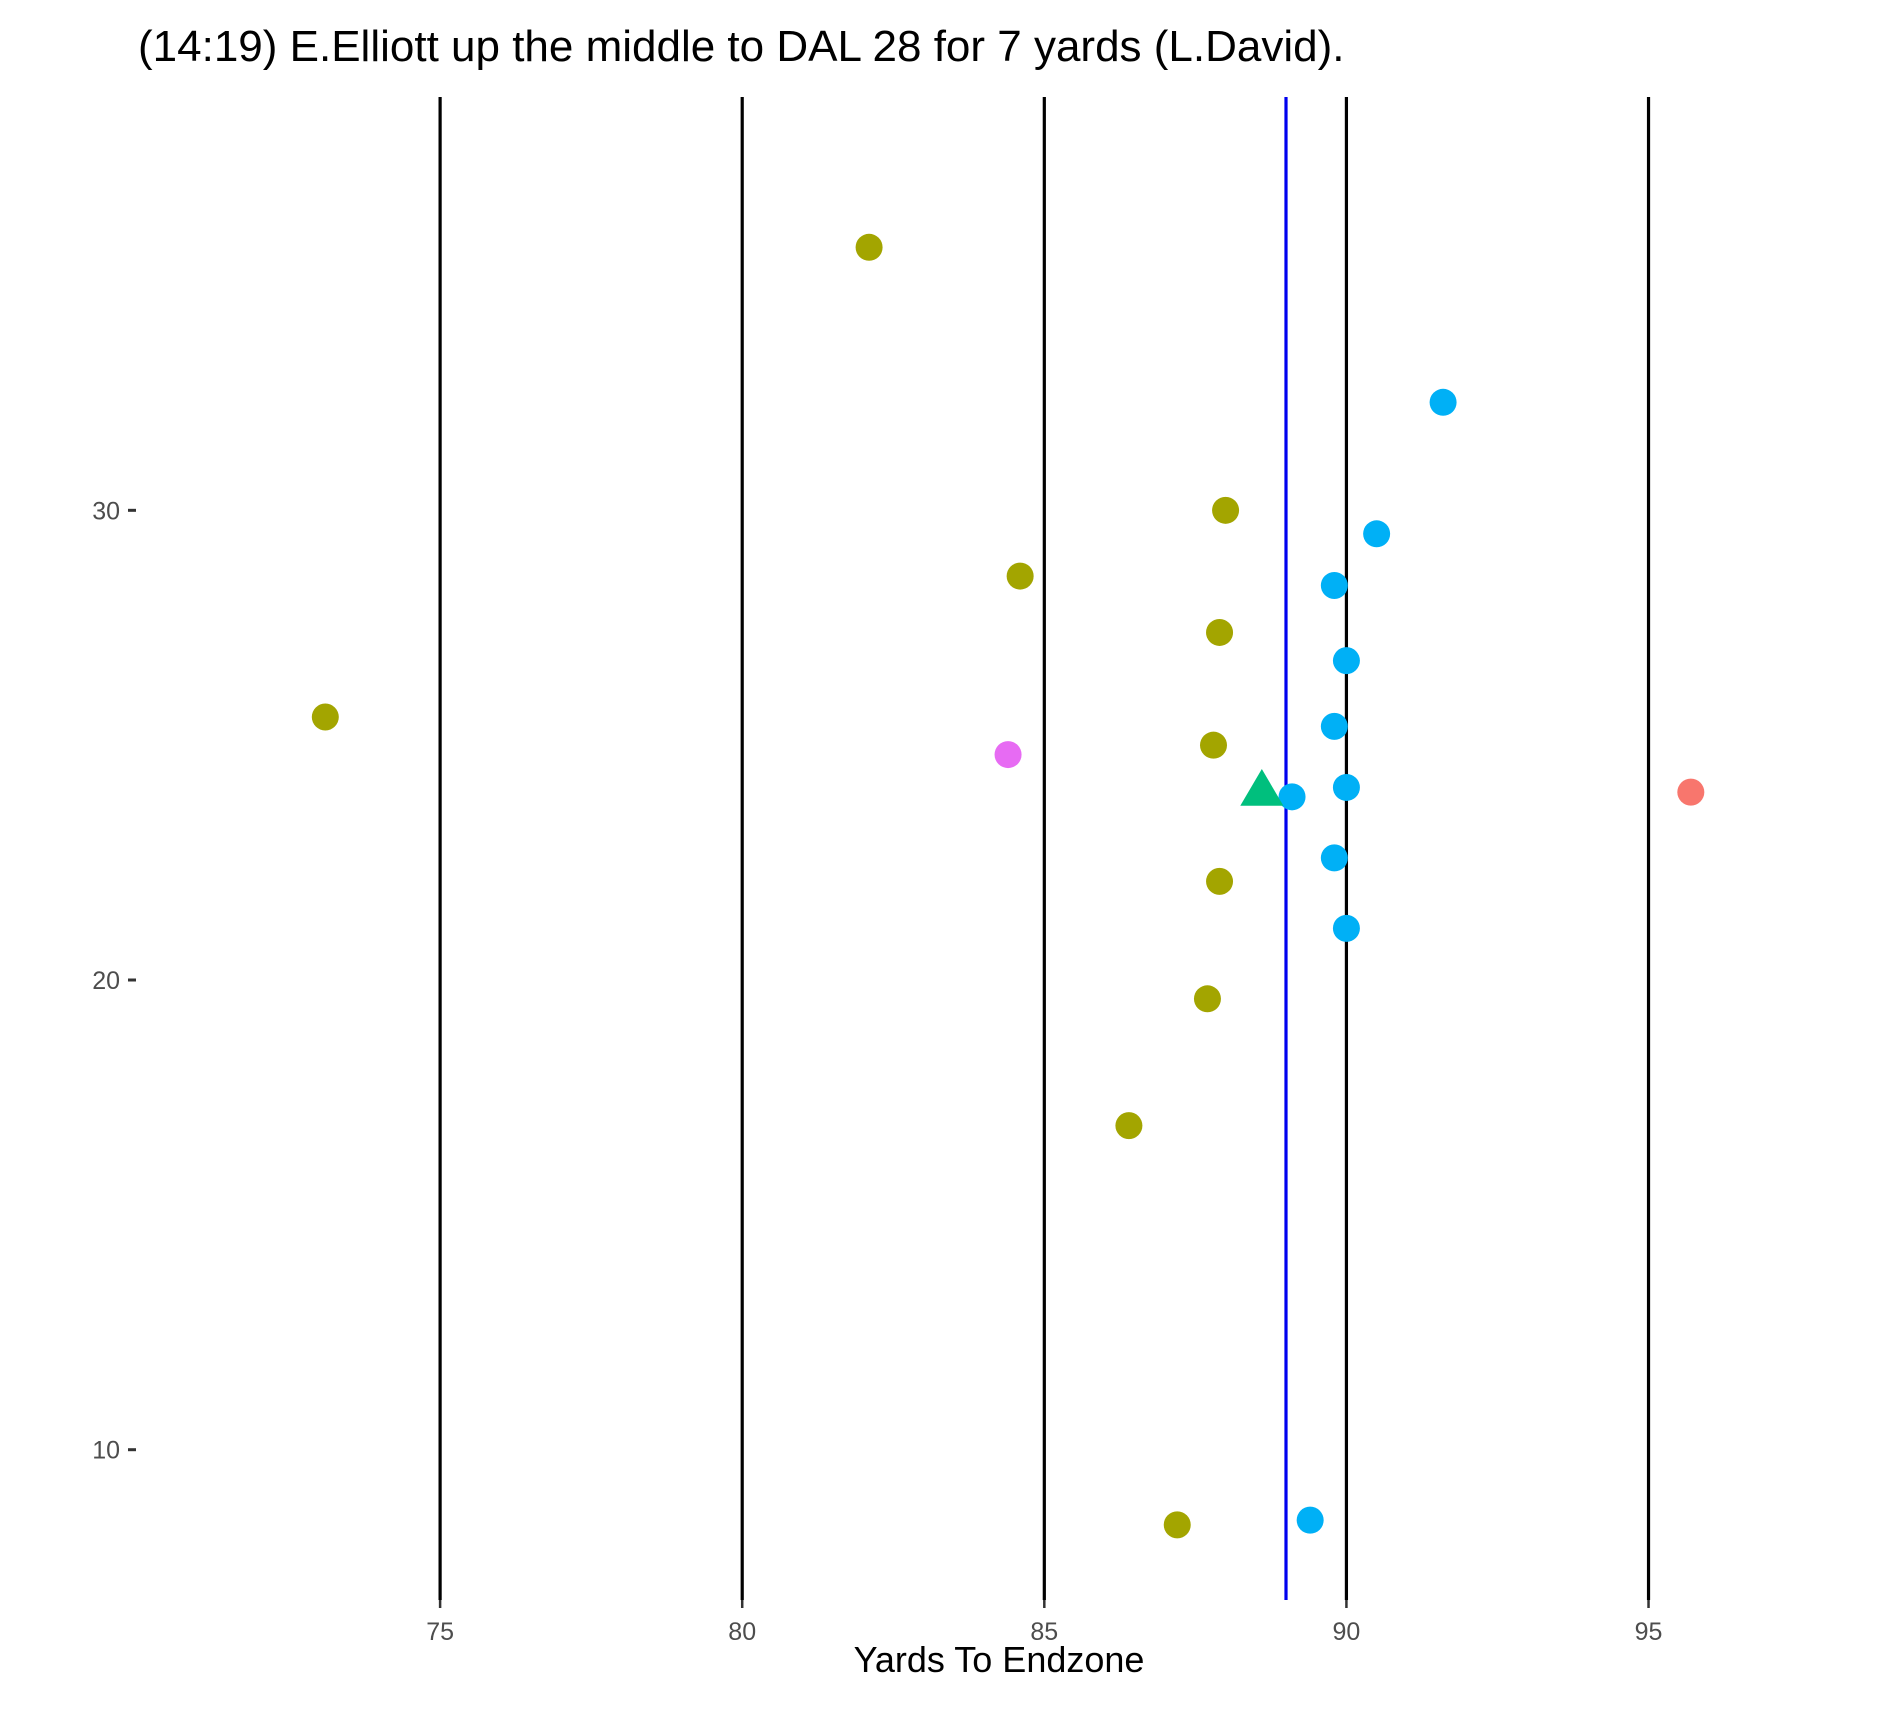 The height and width of the screenshot is (1715, 1878). What do you see at coordinates (999, 1659) in the screenshot?
I see `x-axis-title: Yards To Endzone` at bounding box center [999, 1659].